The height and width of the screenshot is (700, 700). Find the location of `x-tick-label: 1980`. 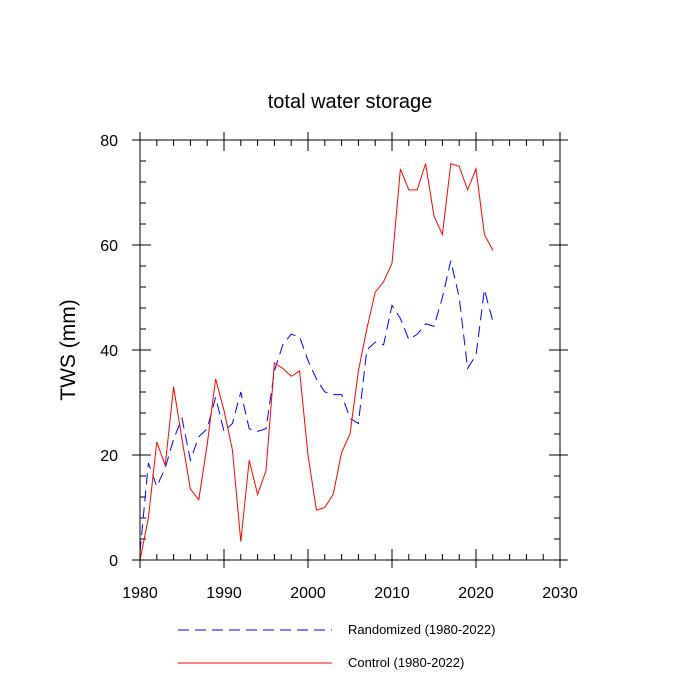

x-tick-label: 1980 is located at coordinates (140, 593).